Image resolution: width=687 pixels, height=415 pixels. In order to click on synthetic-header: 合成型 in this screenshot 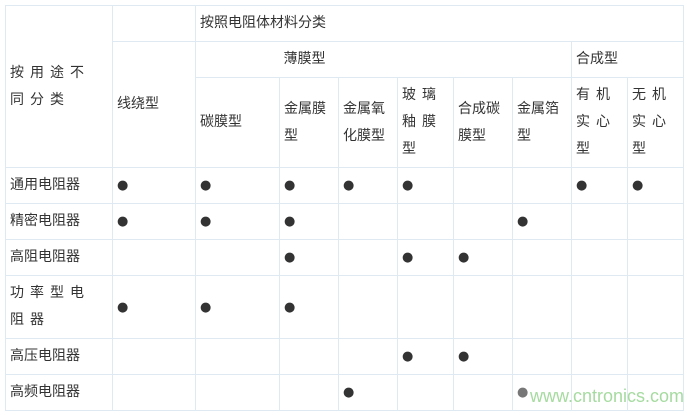, I will do `click(627, 59)`.